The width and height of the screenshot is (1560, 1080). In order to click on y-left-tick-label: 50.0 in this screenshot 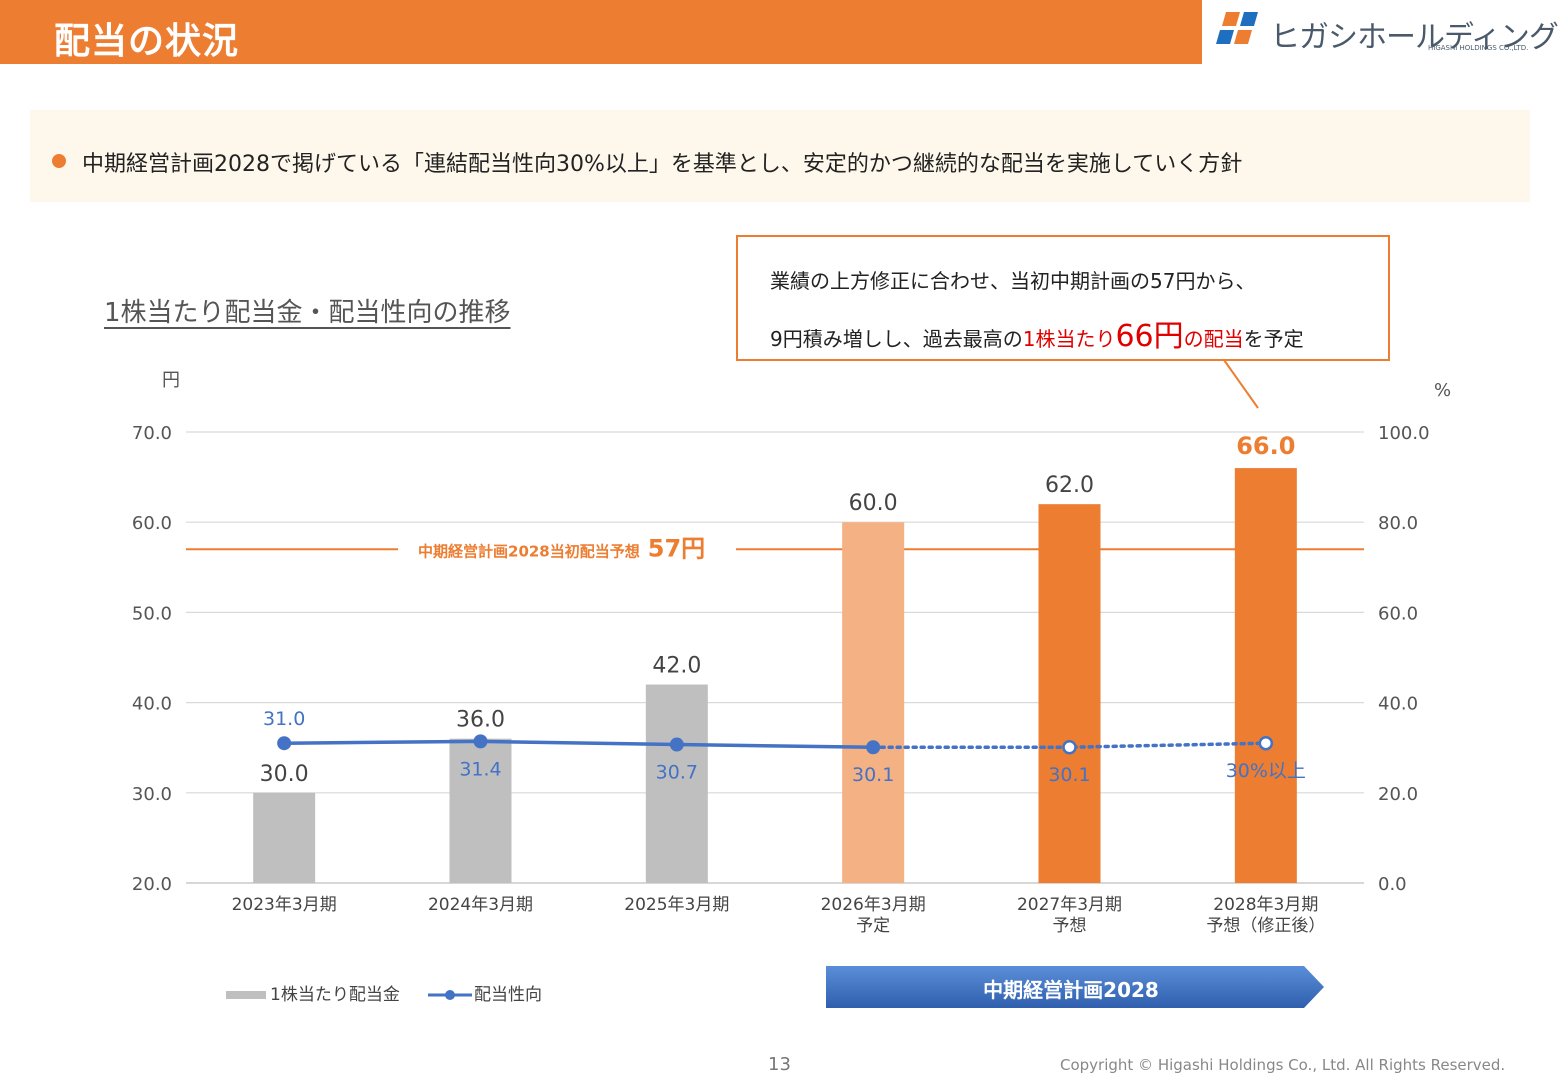, I will do `click(152, 613)`.